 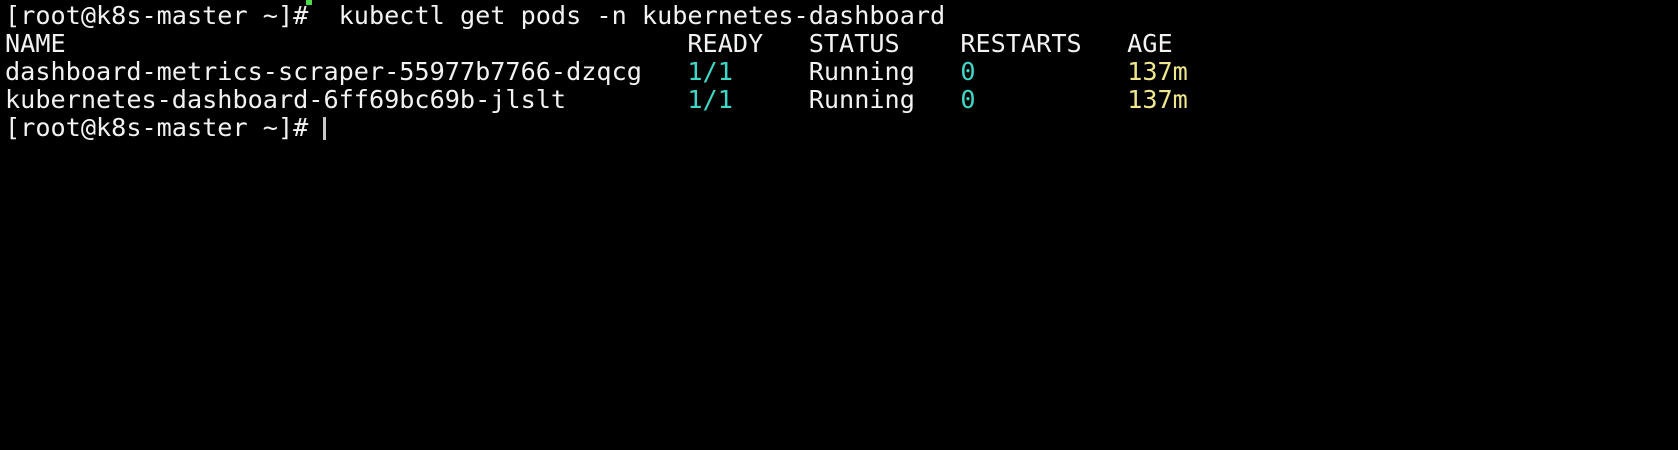 What do you see at coordinates (841, 128) in the screenshot?
I see `terminal-line: [root@k8s-master ~]#` at bounding box center [841, 128].